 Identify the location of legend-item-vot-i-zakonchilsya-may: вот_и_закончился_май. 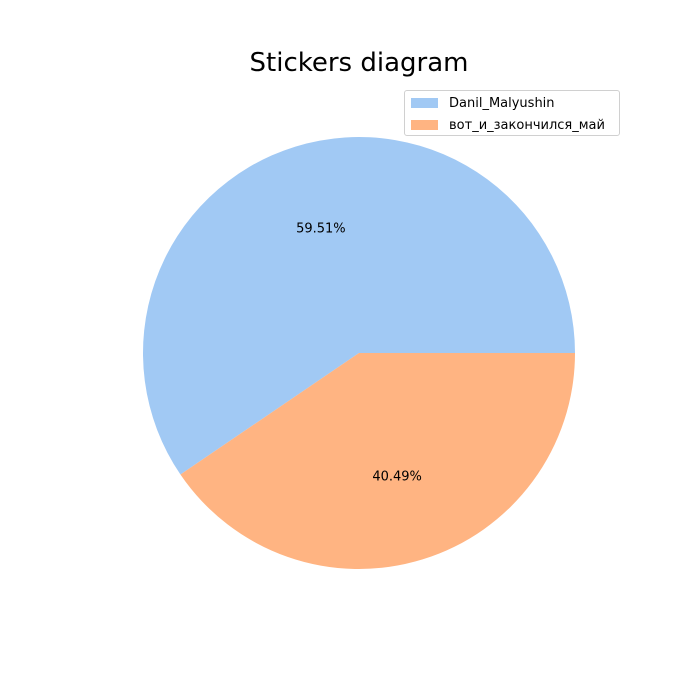
(508, 125).